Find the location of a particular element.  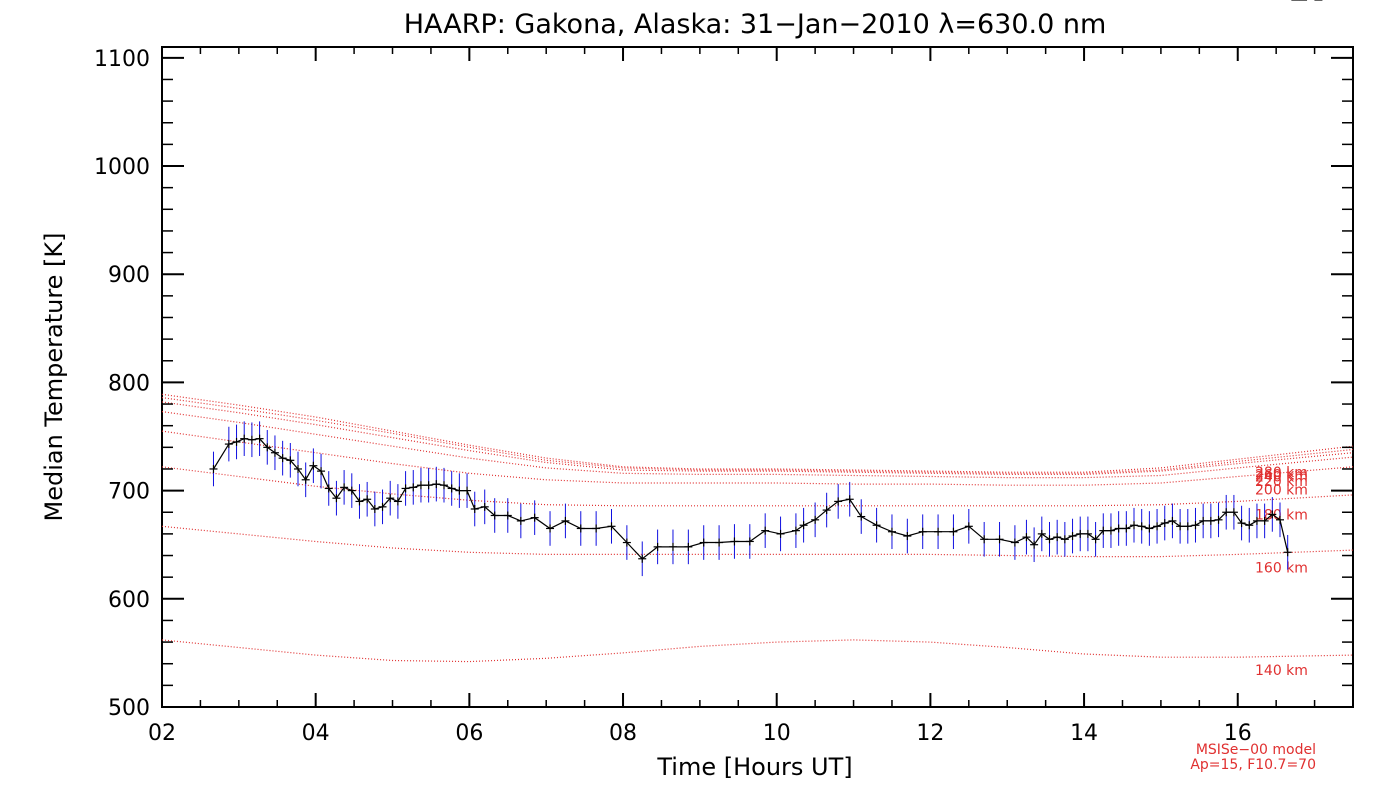

x-axis-label: Time [Hours UT] is located at coordinates (754, 767).